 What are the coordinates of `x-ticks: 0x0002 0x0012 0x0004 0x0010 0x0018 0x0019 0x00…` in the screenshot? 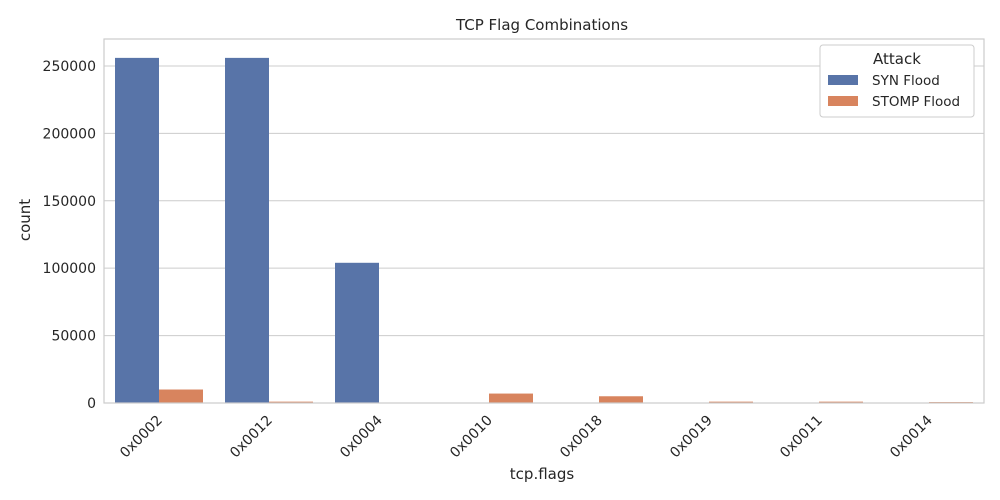 It's located at (526, 436).